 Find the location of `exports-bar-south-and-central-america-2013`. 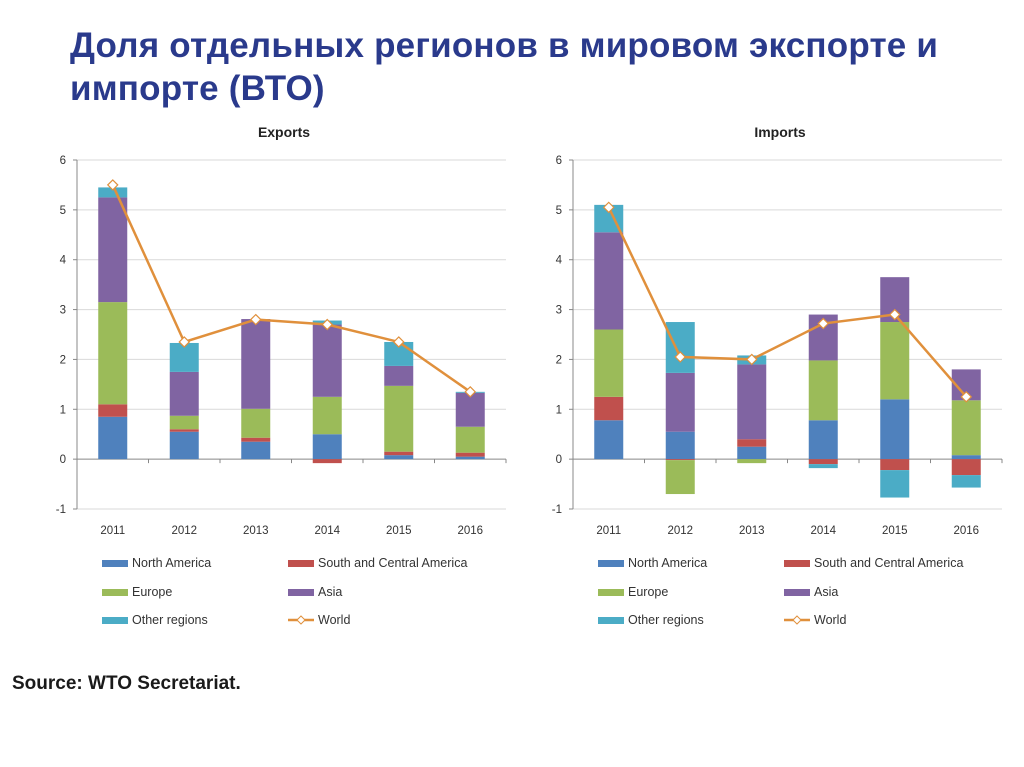

exports-bar-south-and-central-america-2013 is located at coordinates (256, 439).